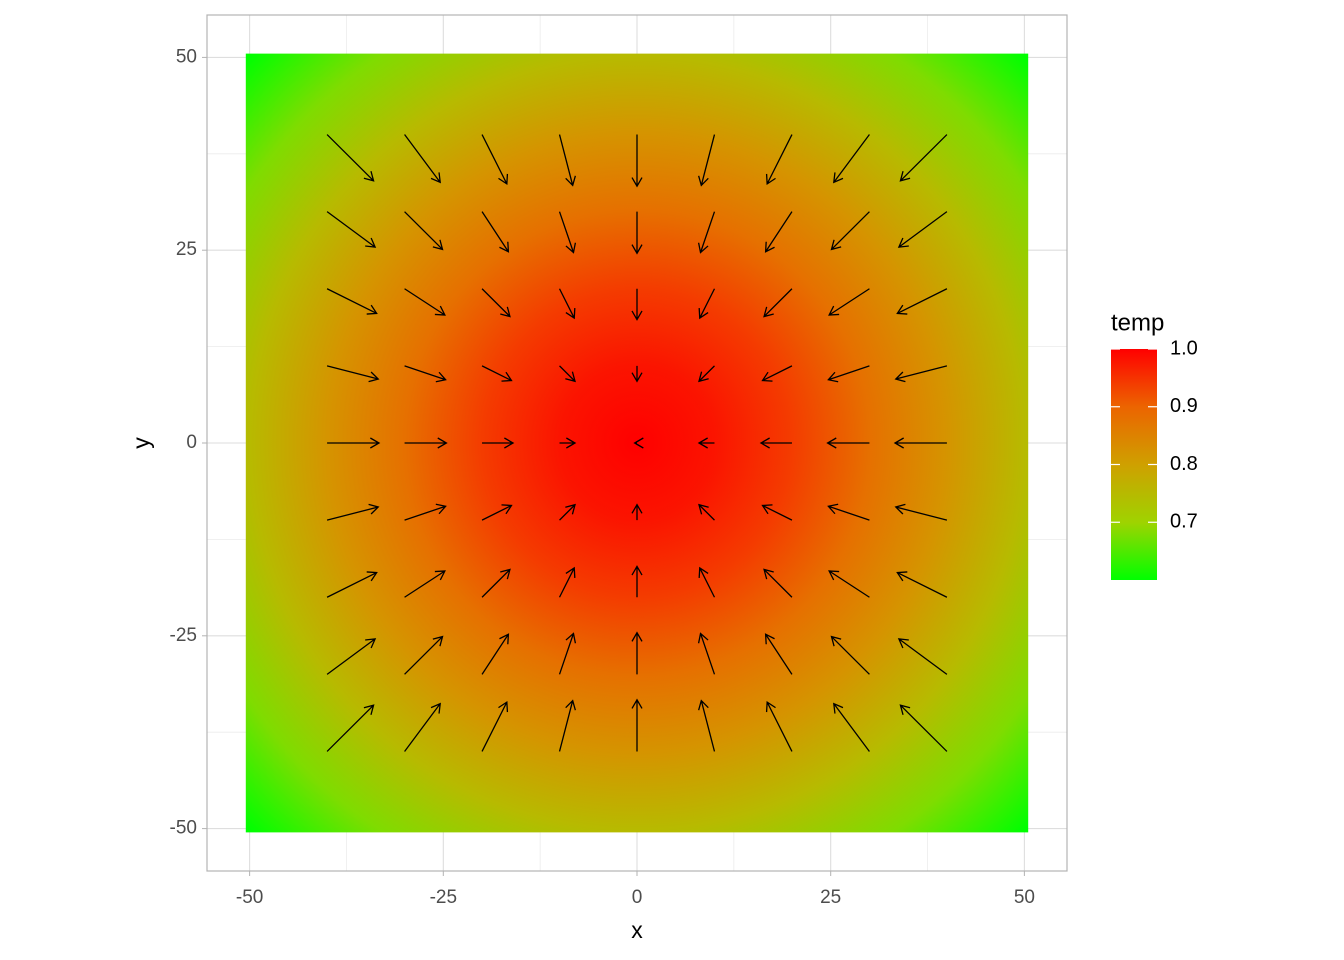  Describe the element at coordinates (141, 443) in the screenshot. I see `y-axis-title: y` at that location.